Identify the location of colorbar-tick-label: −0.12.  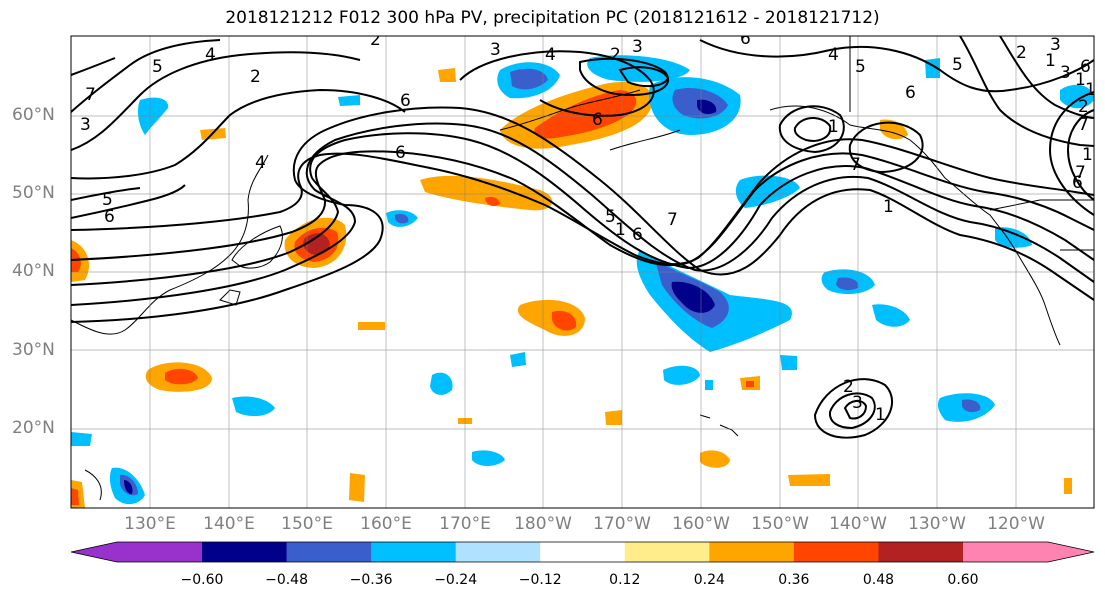
(540, 580).